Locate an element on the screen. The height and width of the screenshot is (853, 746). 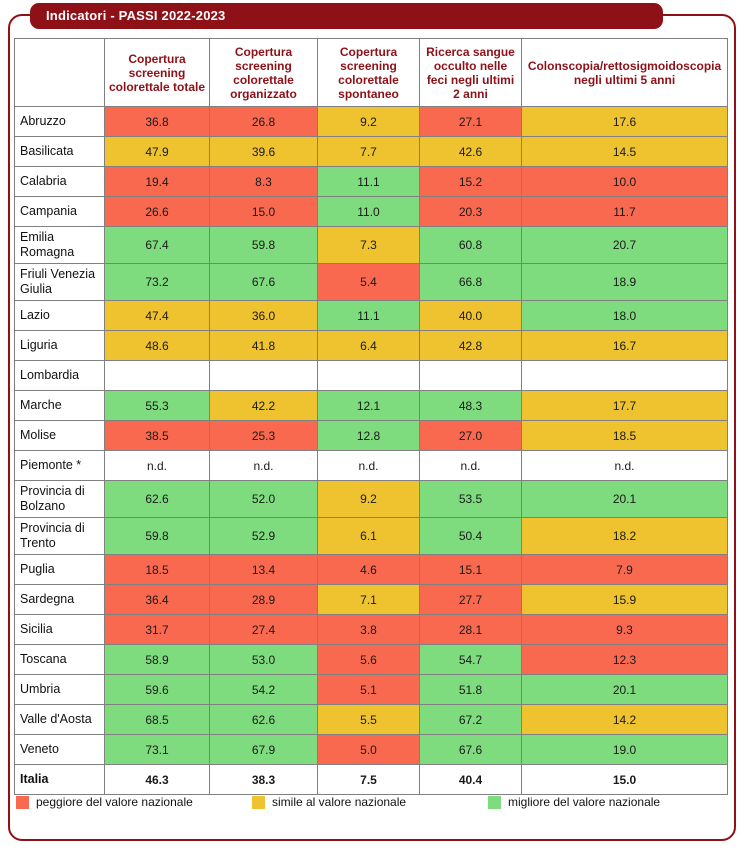
value-cell: 27.7 is located at coordinates (470, 599).